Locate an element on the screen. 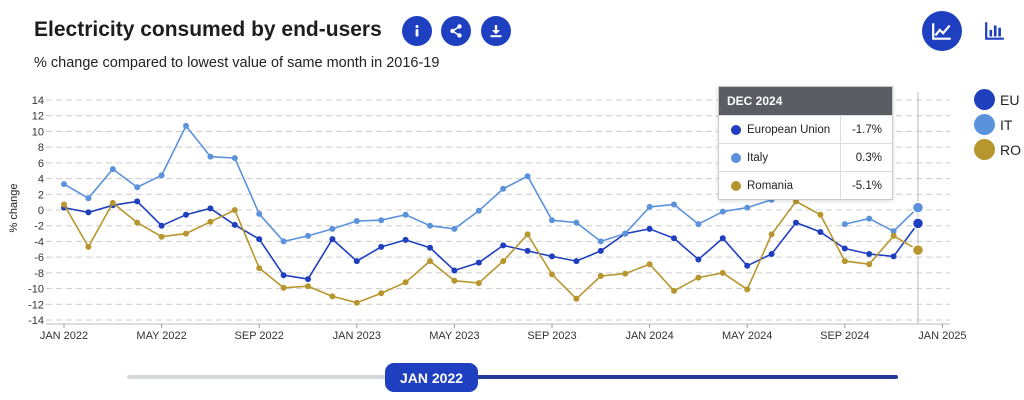 This screenshot has width=1024, height=400. tooltip-series-name: Italy is located at coordinates (758, 157).